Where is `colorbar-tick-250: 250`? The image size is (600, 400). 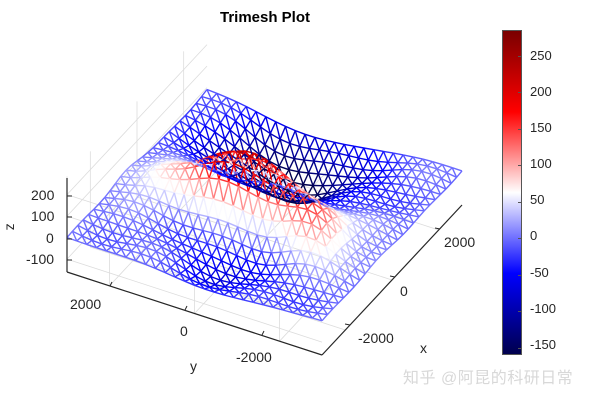 colorbar-tick-250: 250 is located at coordinates (541, 55).